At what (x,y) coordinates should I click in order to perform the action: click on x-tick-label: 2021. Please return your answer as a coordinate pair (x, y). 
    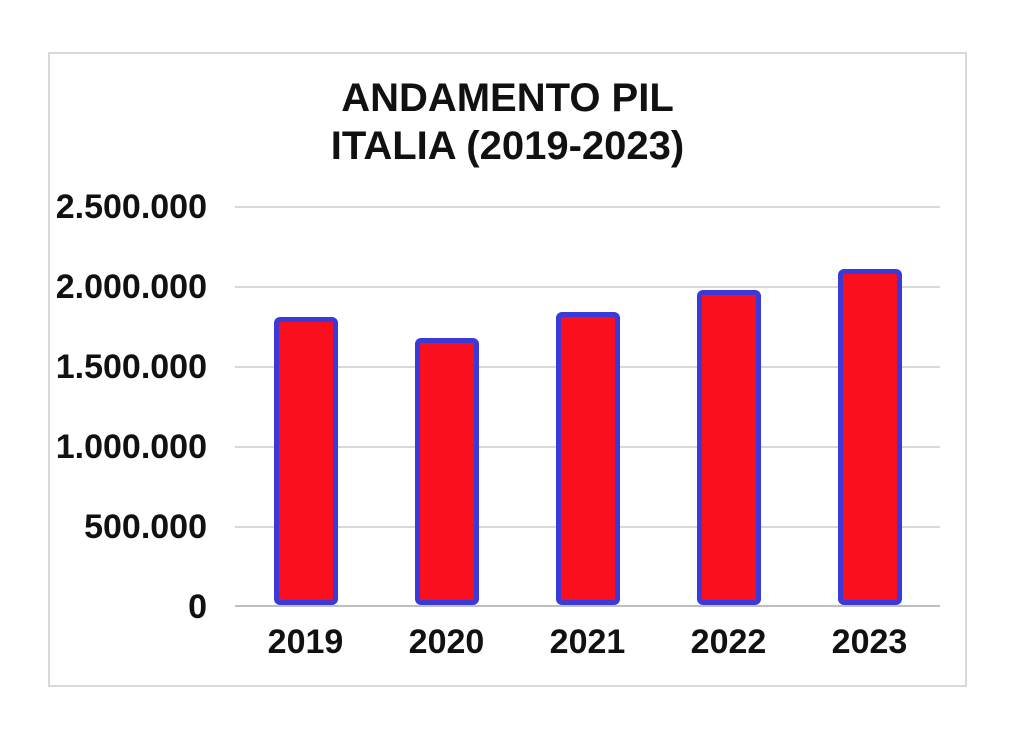
    Looking at the image, I should click on (587, 642).